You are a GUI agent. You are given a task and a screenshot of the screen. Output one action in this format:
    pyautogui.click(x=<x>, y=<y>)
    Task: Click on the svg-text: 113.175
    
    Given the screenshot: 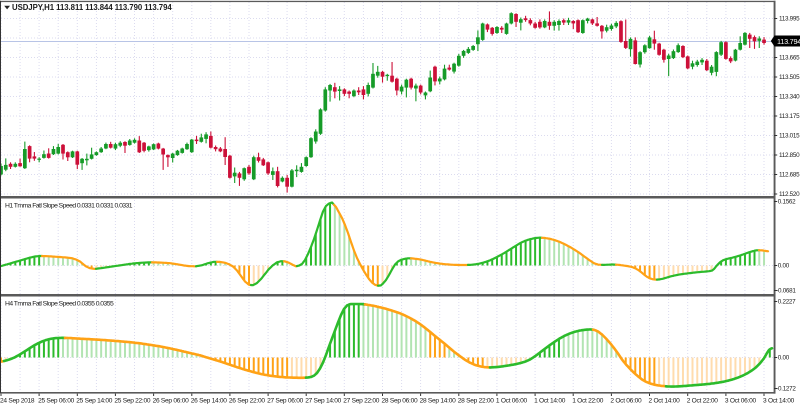 What is the action you would take?
    pyautogui.click(x=789, y=116)
    